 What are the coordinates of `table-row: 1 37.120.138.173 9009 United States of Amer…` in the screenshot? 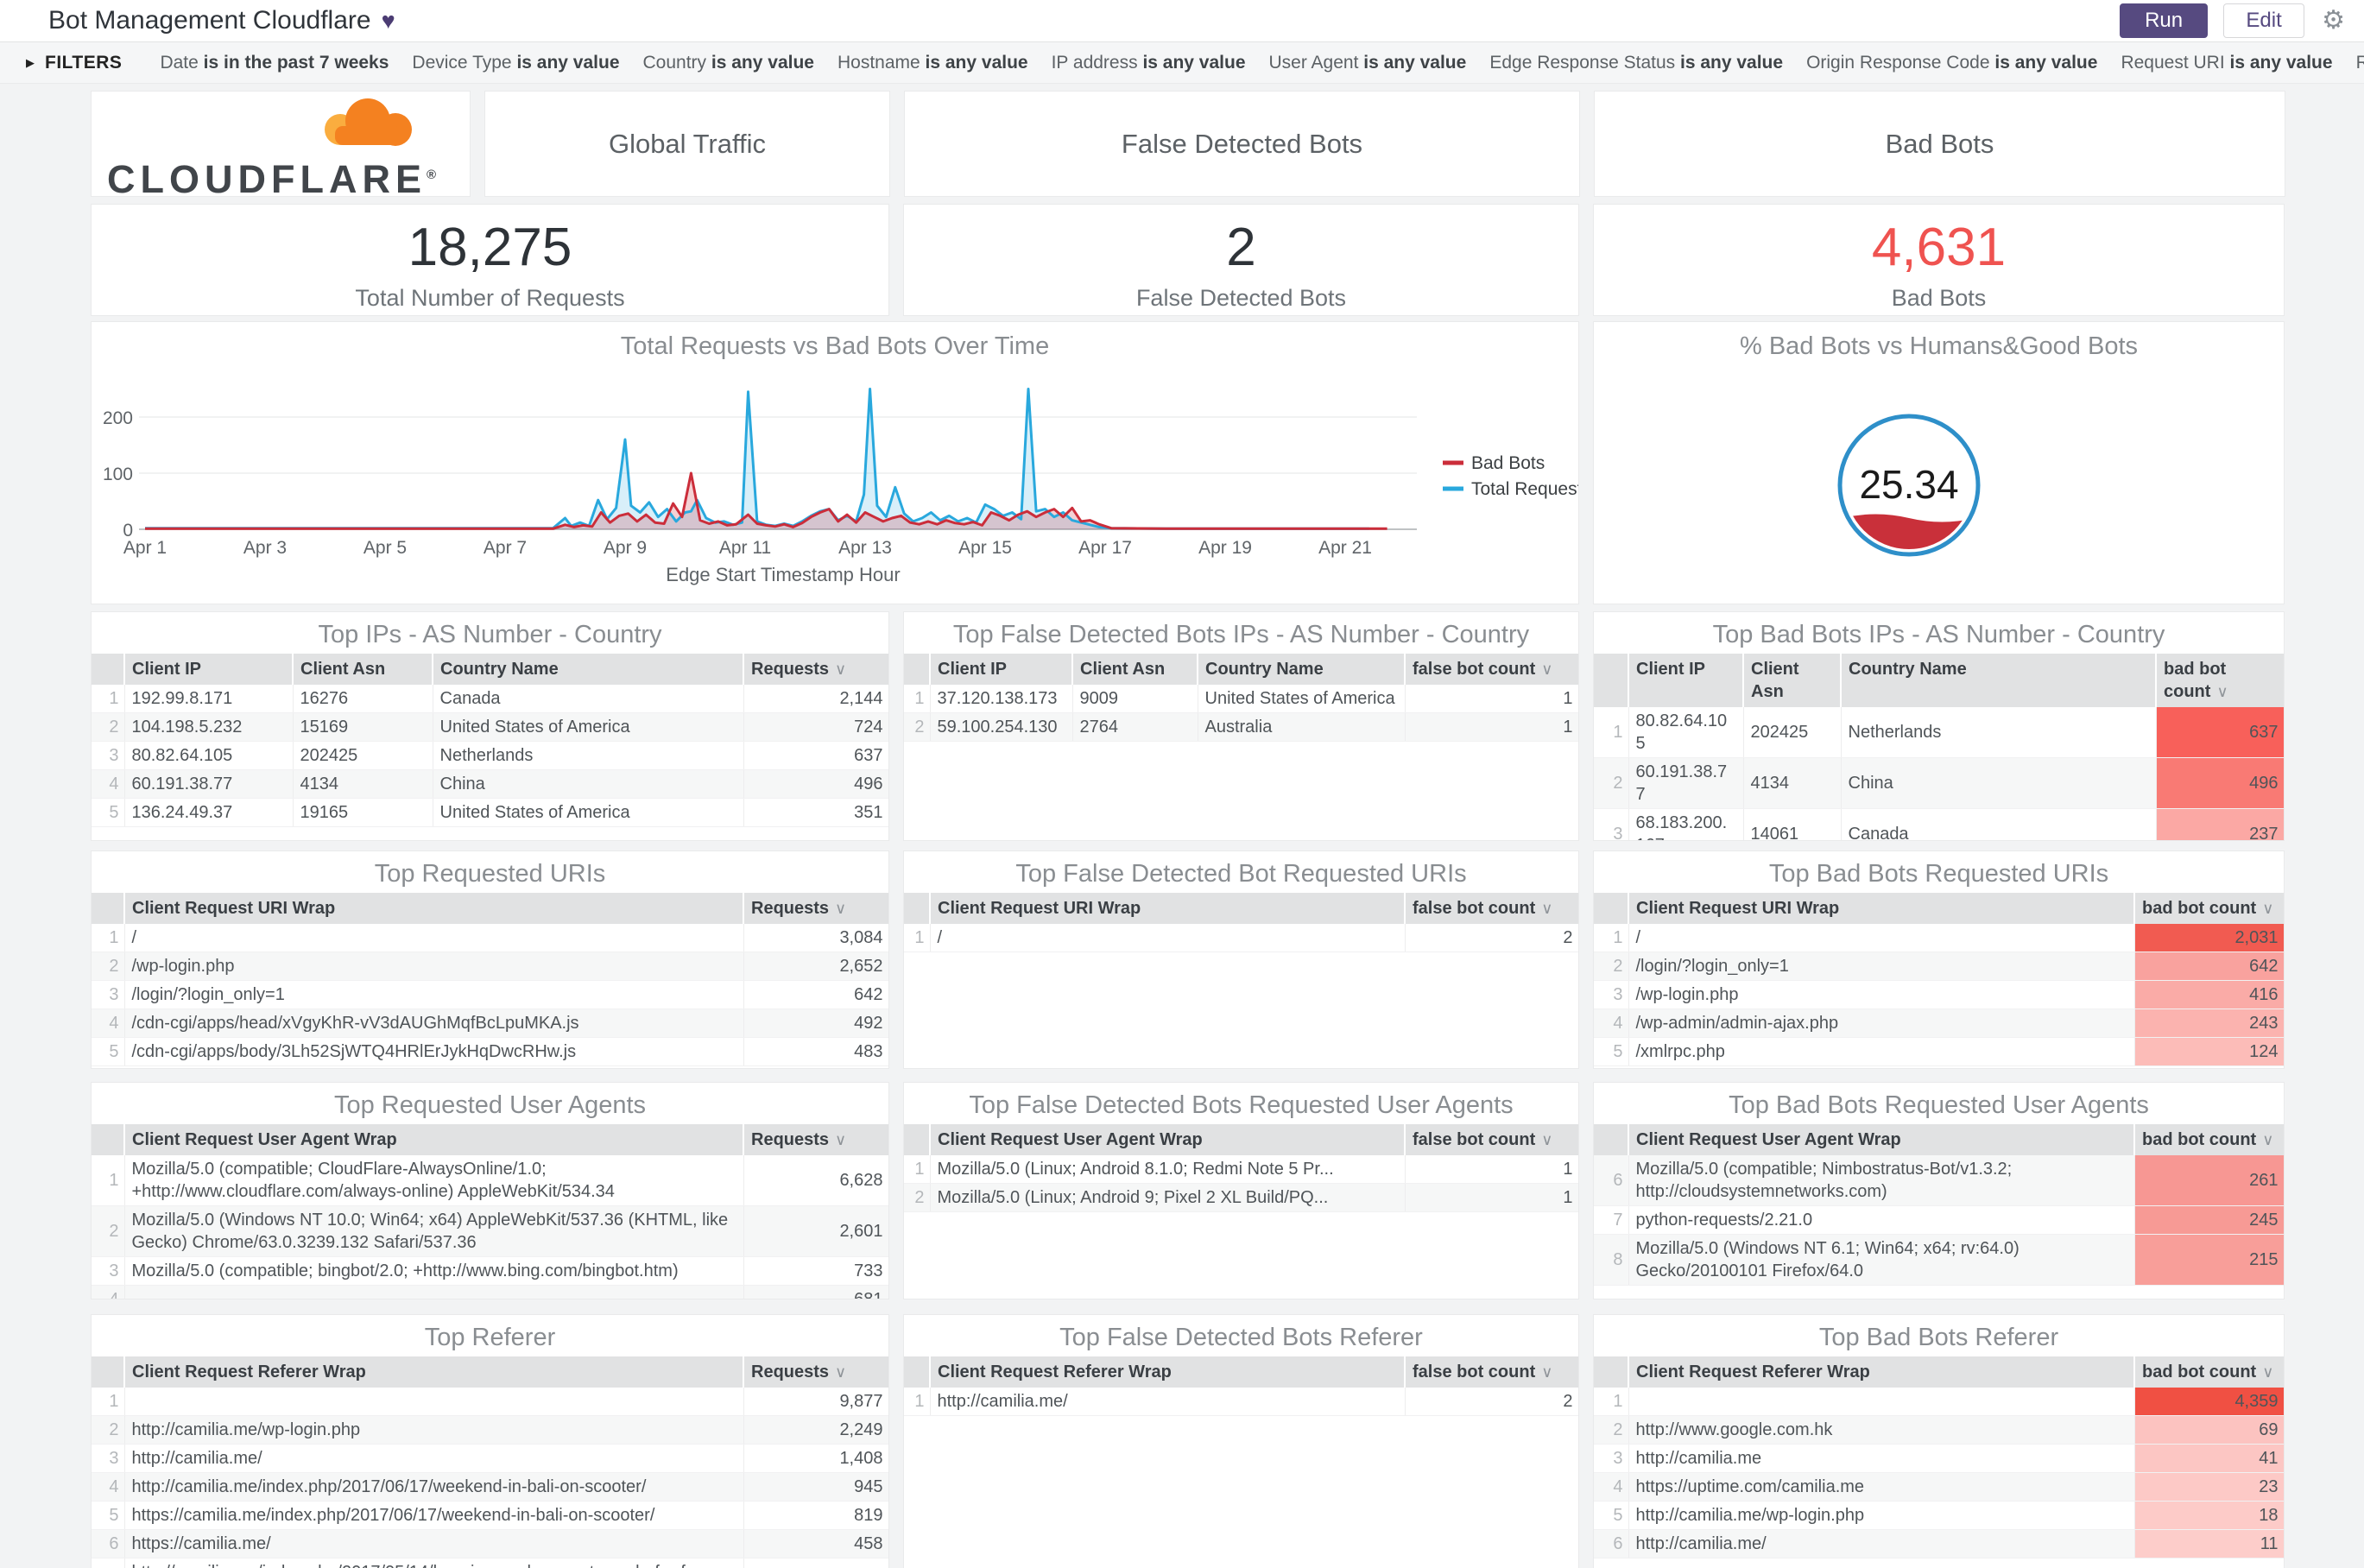 It's located at (1241, 699).